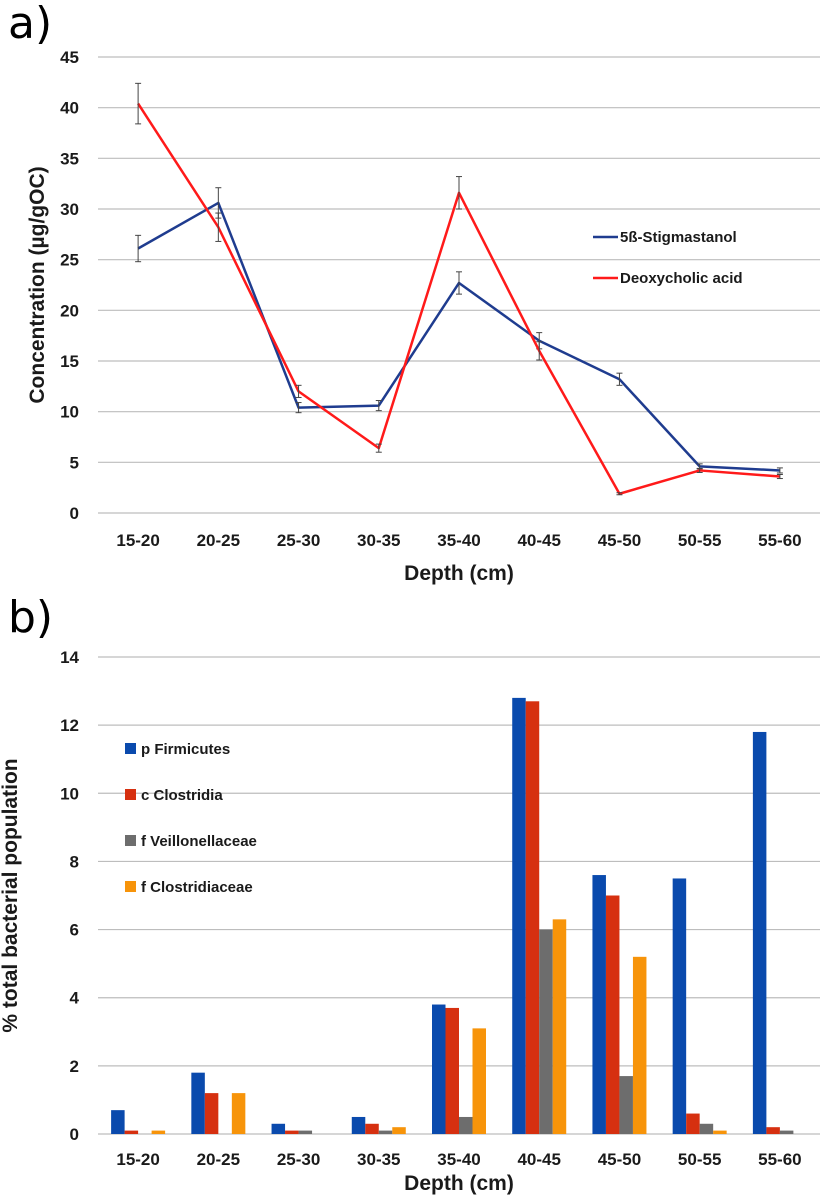 This screenshot has width=821, height=1196. I want to click on y-tick-label: 30, so click(69, 209).